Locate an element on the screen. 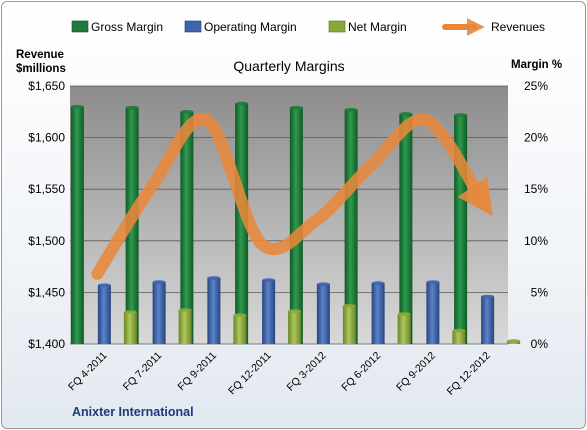 Image resolution: width=587 pixels, height=430 pixels. left-axis-tick-label: $1,600 is located at coordinates (46, 138).